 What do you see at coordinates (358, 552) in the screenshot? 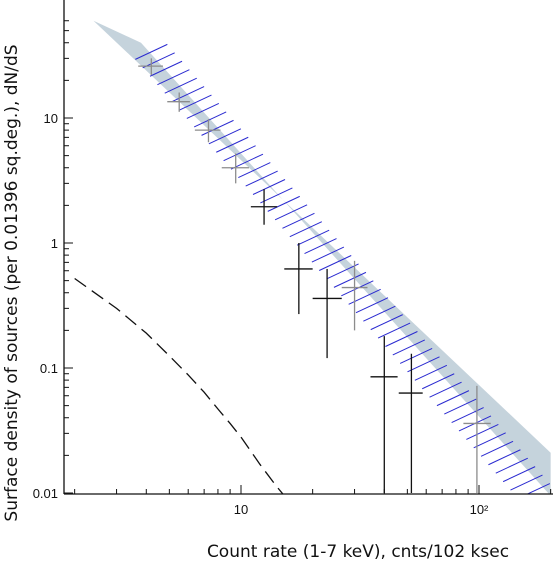
I see `x-axis-label: Count rate (1-7 keV), cnts/102 ksec` at bounding box center [358, 552].